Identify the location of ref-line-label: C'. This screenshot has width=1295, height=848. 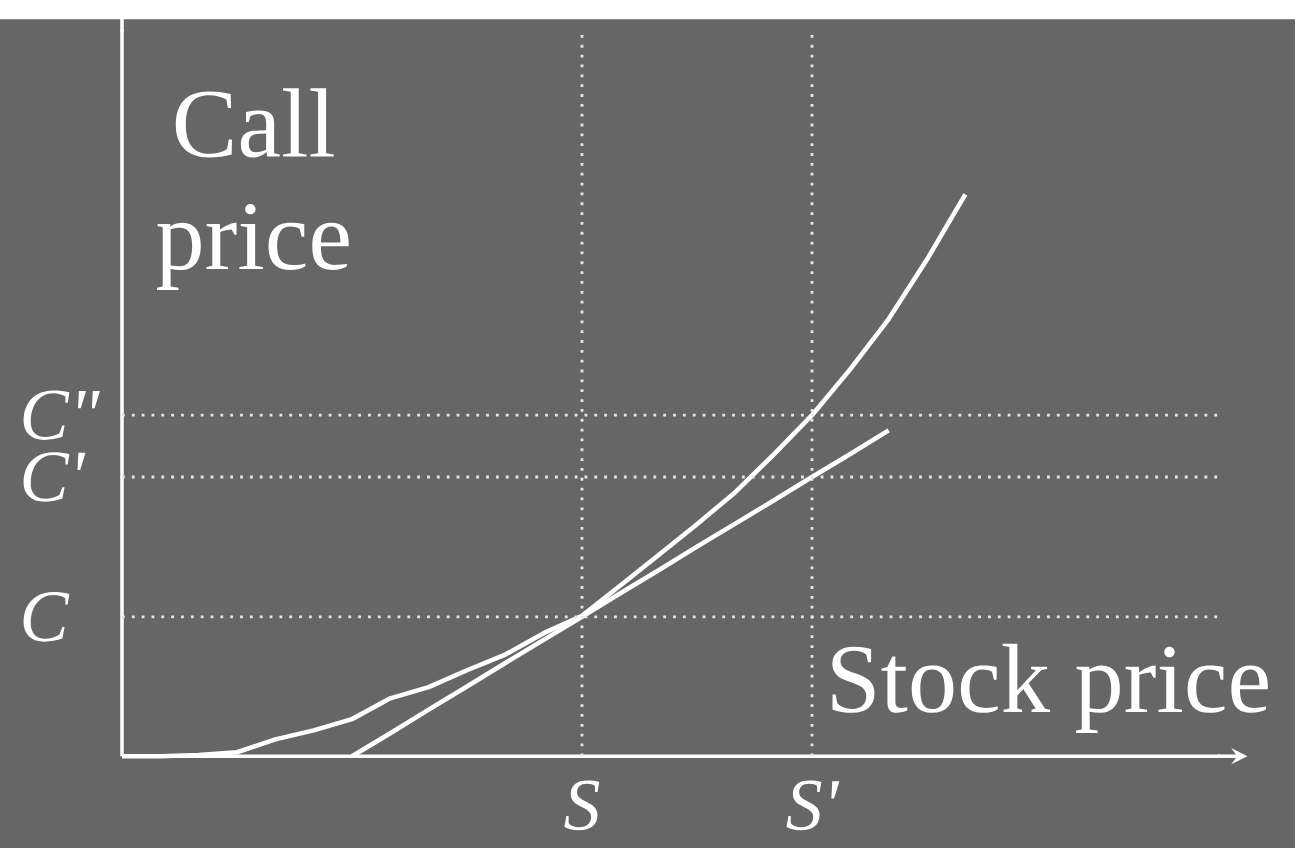
(54, 477).